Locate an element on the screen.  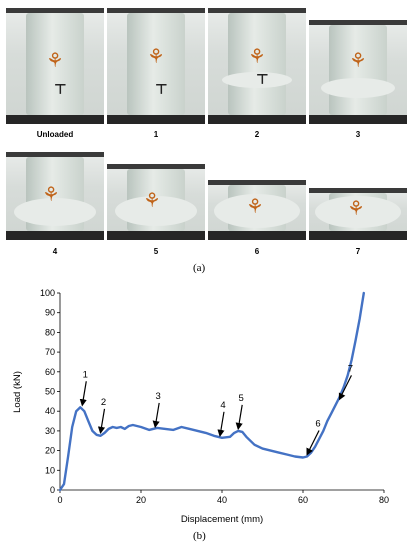
y-tick-label: 100 is located at coordinates (47, 293).